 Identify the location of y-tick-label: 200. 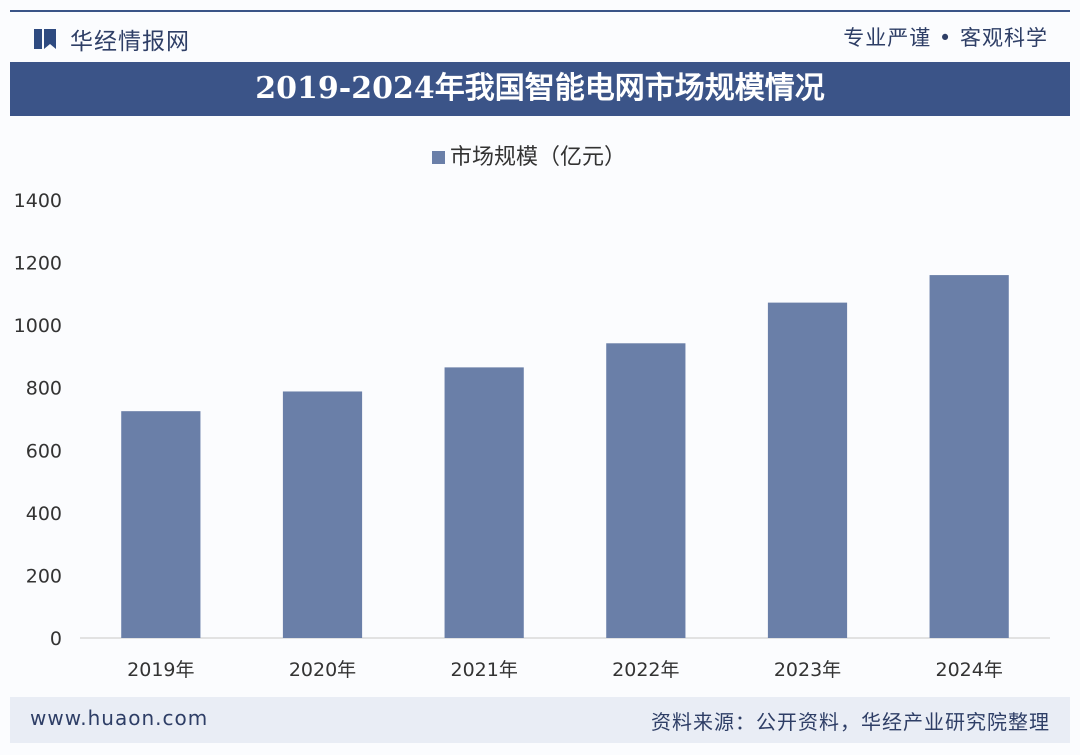
(44, 576).